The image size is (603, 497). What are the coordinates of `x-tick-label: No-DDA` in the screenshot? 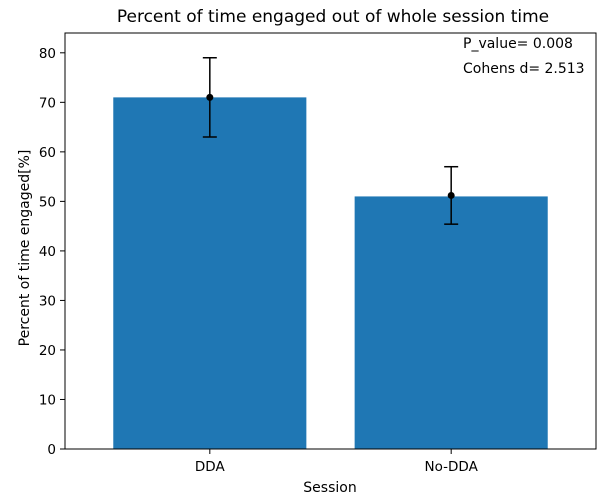 It's located at (452, 467).